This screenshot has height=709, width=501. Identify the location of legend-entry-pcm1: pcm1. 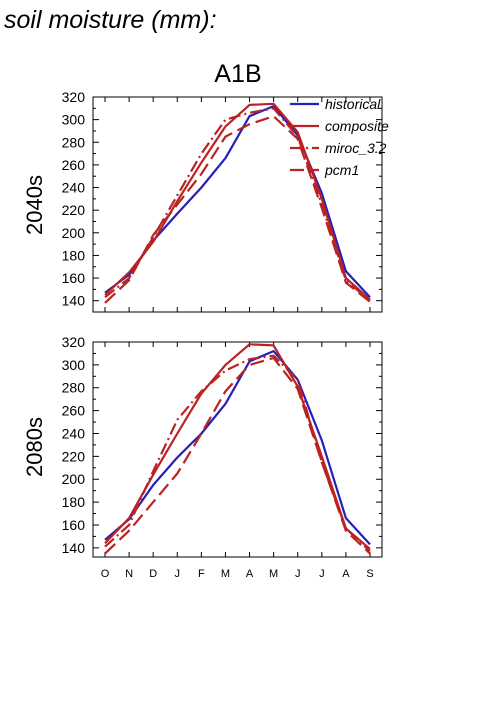
(324, 170).